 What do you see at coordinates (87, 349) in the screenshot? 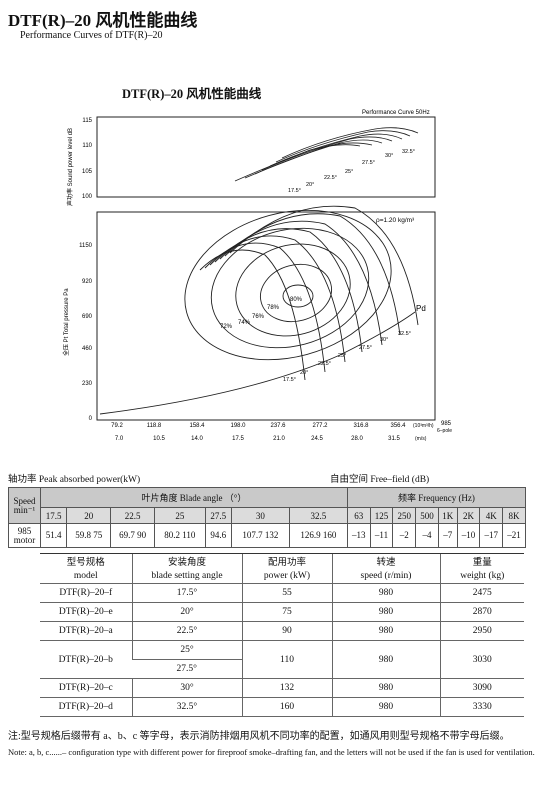
I see `lower-ytick-460: 460` at bounding box center [87, 349].